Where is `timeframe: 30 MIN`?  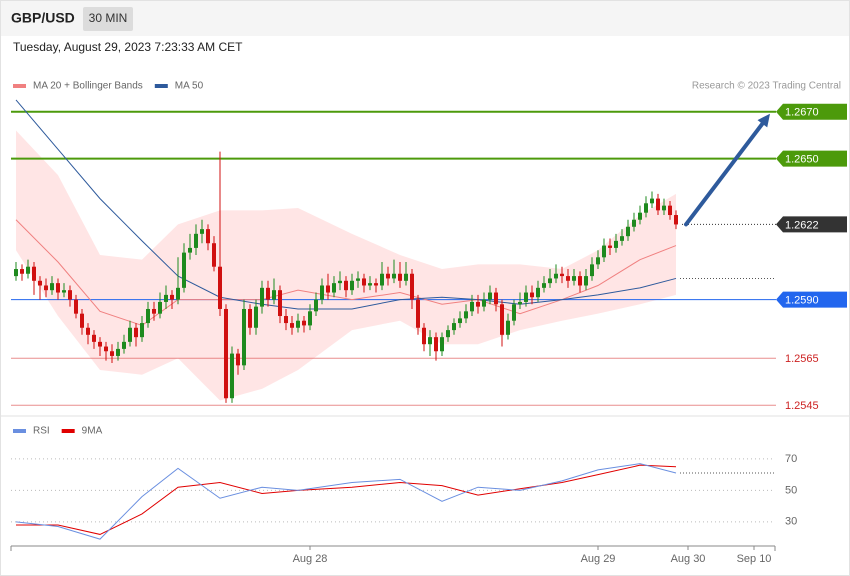
timeframe: 30 MIN is located at coordinates (108, 18).